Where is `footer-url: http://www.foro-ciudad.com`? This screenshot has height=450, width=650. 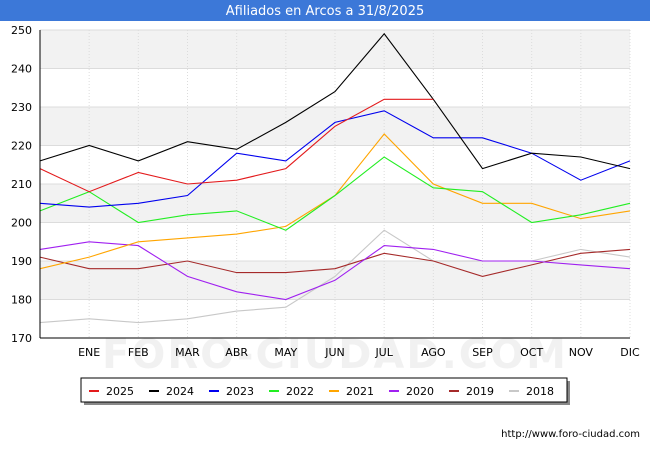
footer-url: http://www.foro-ciudad.com is located at coordinates (570, 434).